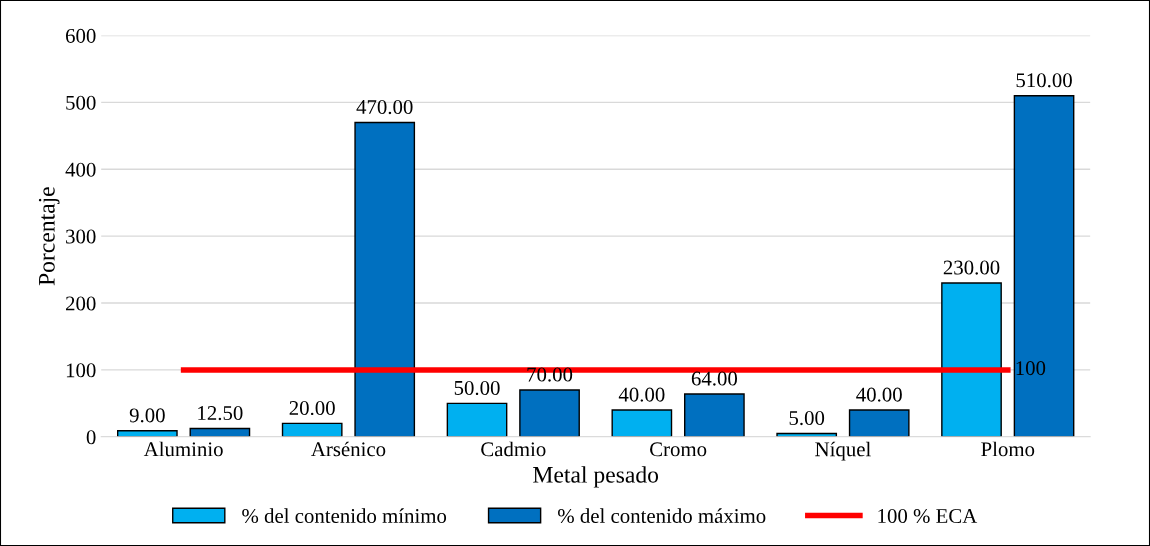 This screenshot has width=1150, height=546. Describe the element at coordinates (80, 35) in the screenshot. I see `y-tick-label: 600` at that location.